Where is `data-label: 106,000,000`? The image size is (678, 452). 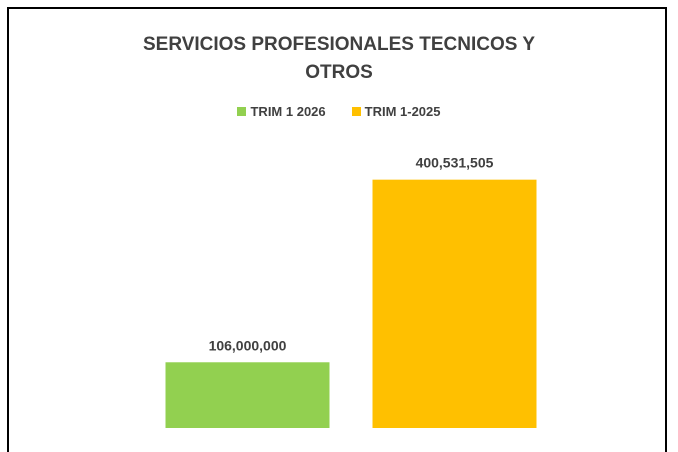
data-label: 106,000,000 is located at coordinates (248, 345).